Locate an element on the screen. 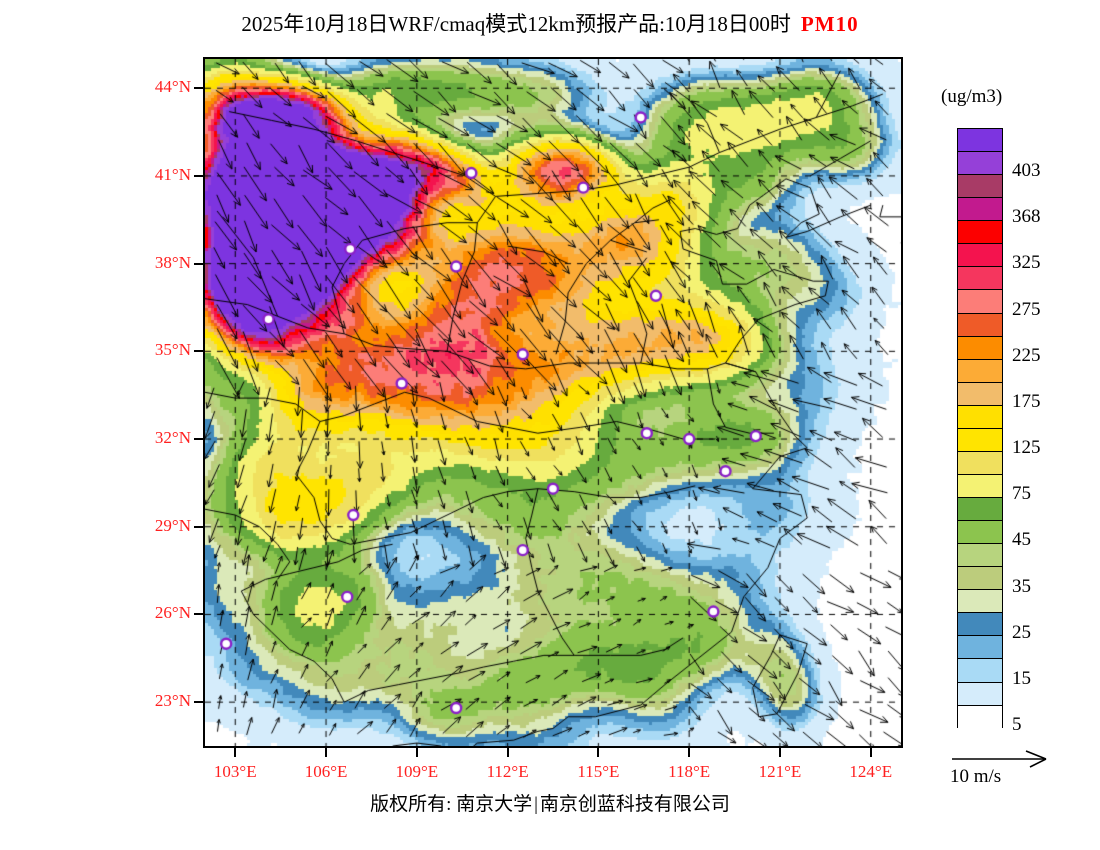  x-axis-label-124°E: 124°E is located at coordinates (871, 771).